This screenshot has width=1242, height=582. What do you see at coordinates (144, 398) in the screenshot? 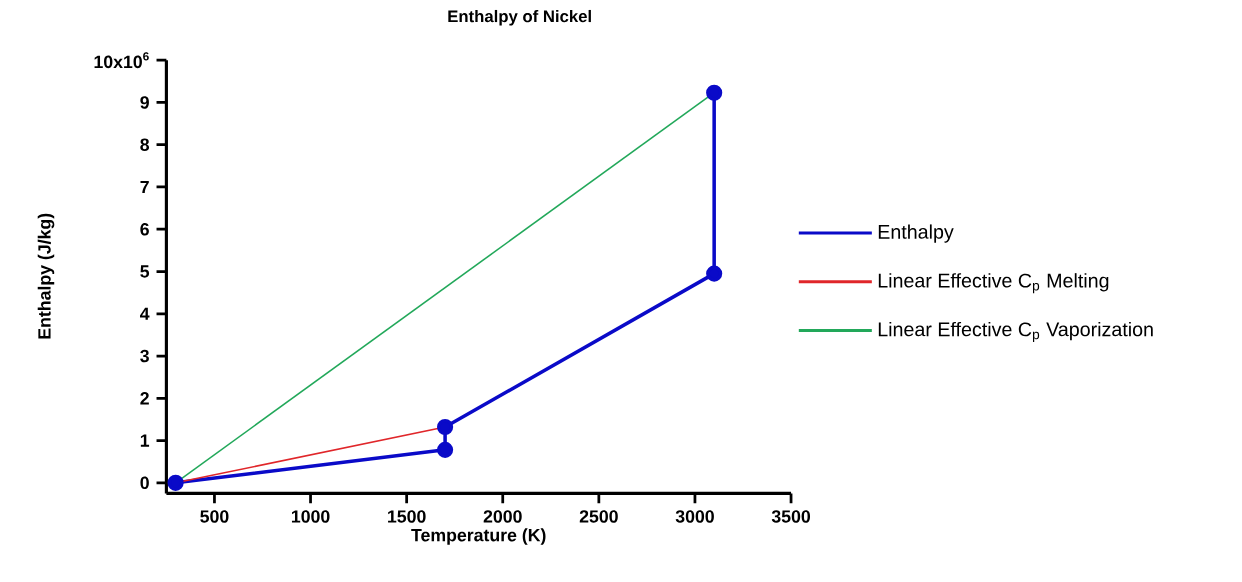
I see `y-tick-label: 2` at bounding box center [144, 398].